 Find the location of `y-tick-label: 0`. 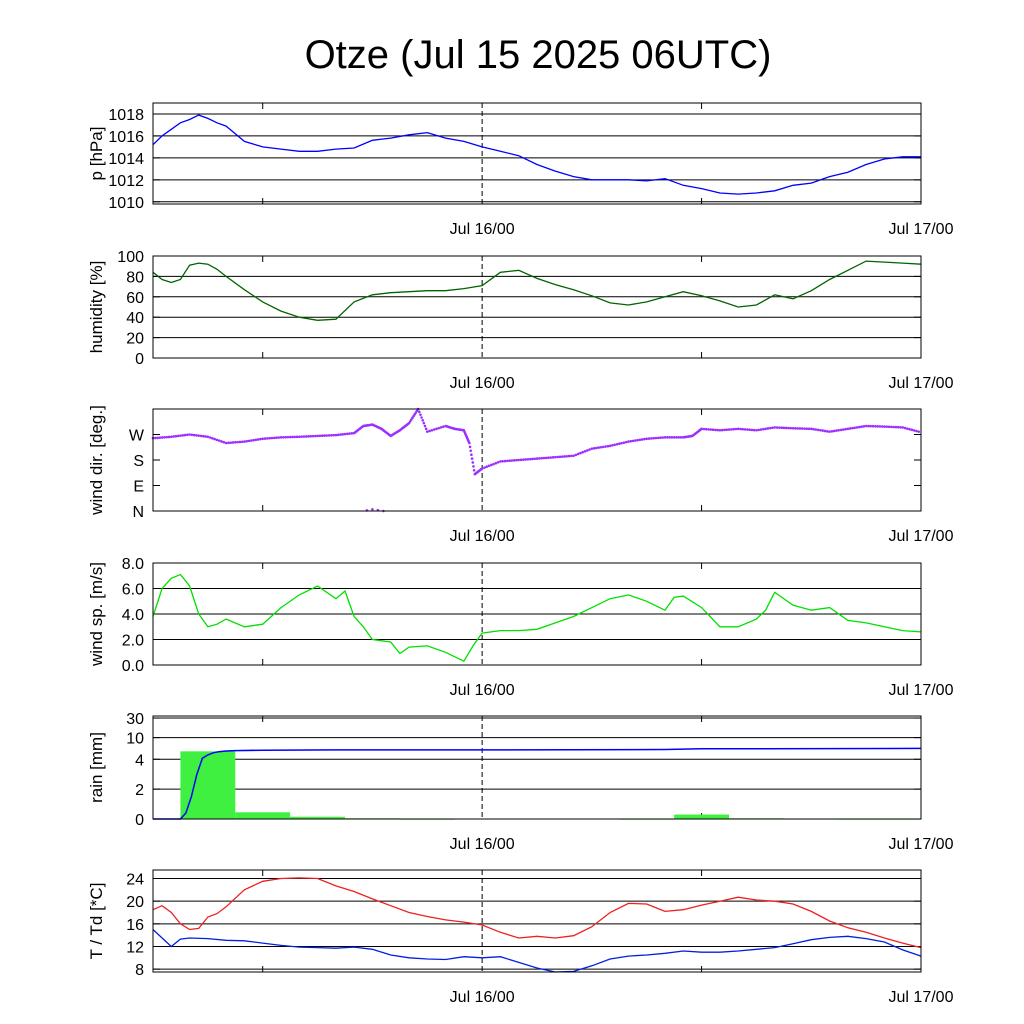

y-tick-label: 0 is located at coordinates (139, 359).